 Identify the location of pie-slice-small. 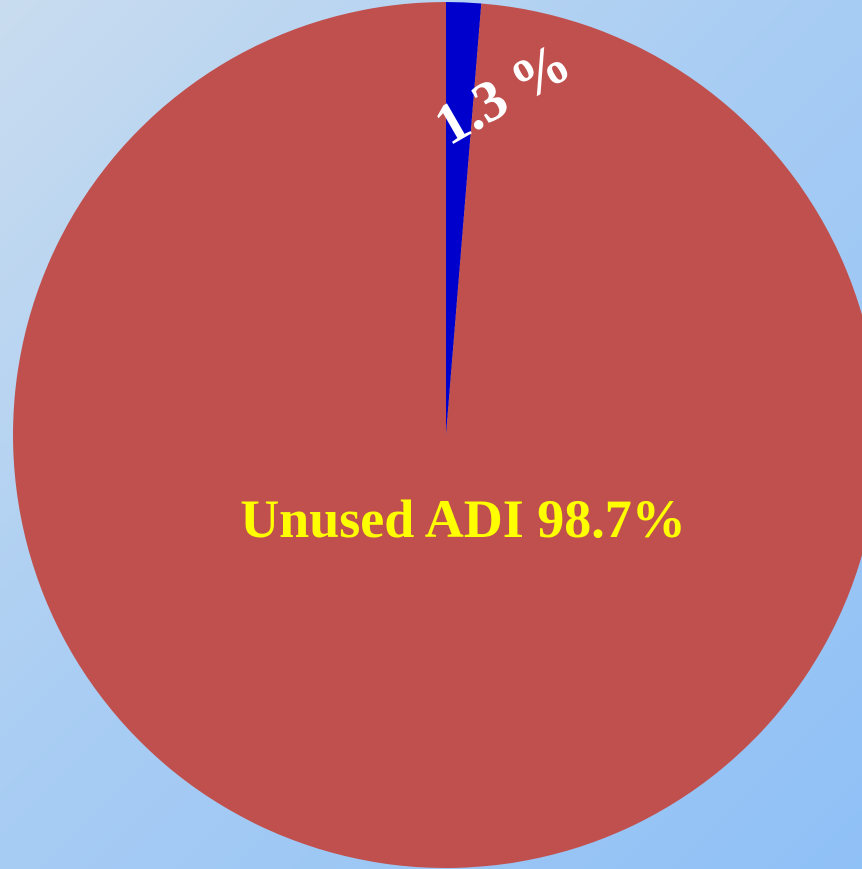
(464, 218).